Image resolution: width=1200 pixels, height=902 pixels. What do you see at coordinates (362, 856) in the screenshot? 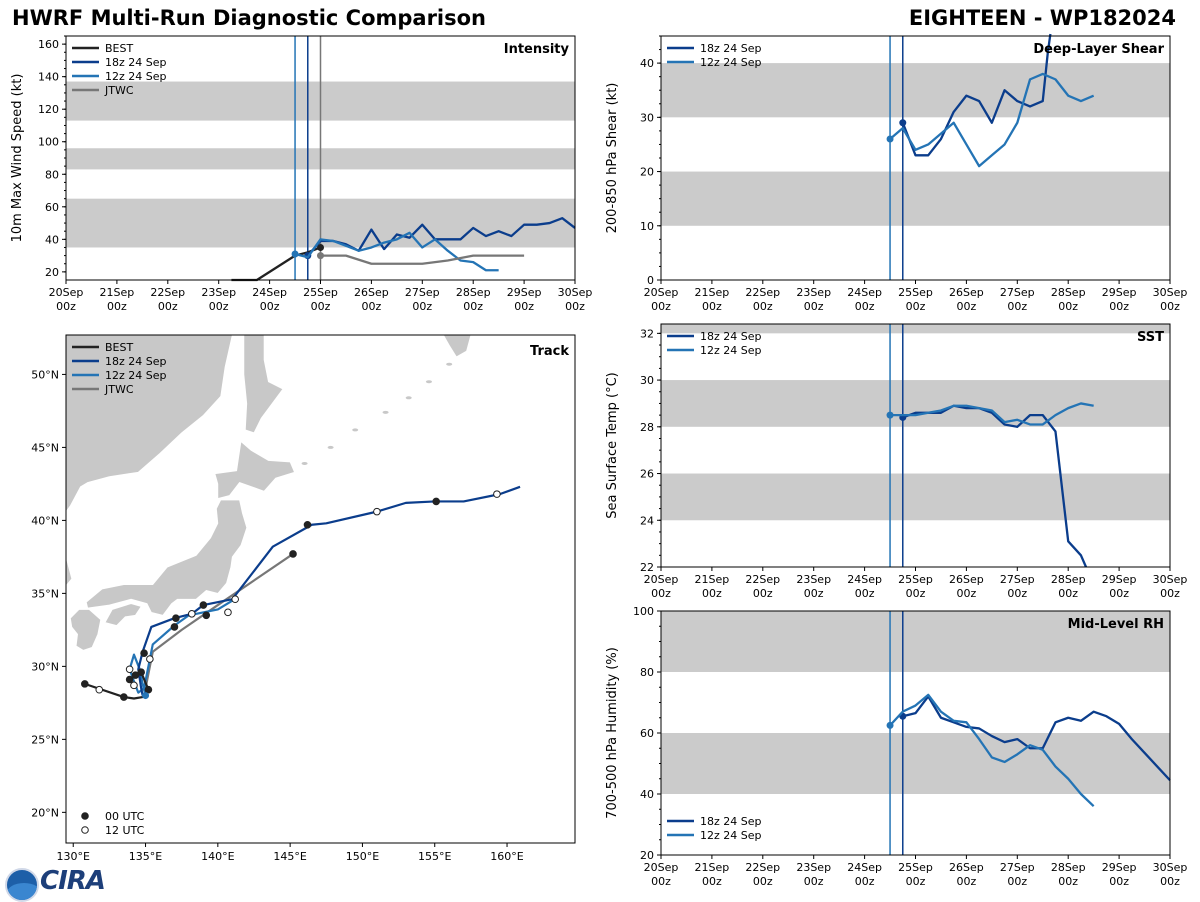
I see `x-tick-label: 150°E` at bounding box center [362, 856].